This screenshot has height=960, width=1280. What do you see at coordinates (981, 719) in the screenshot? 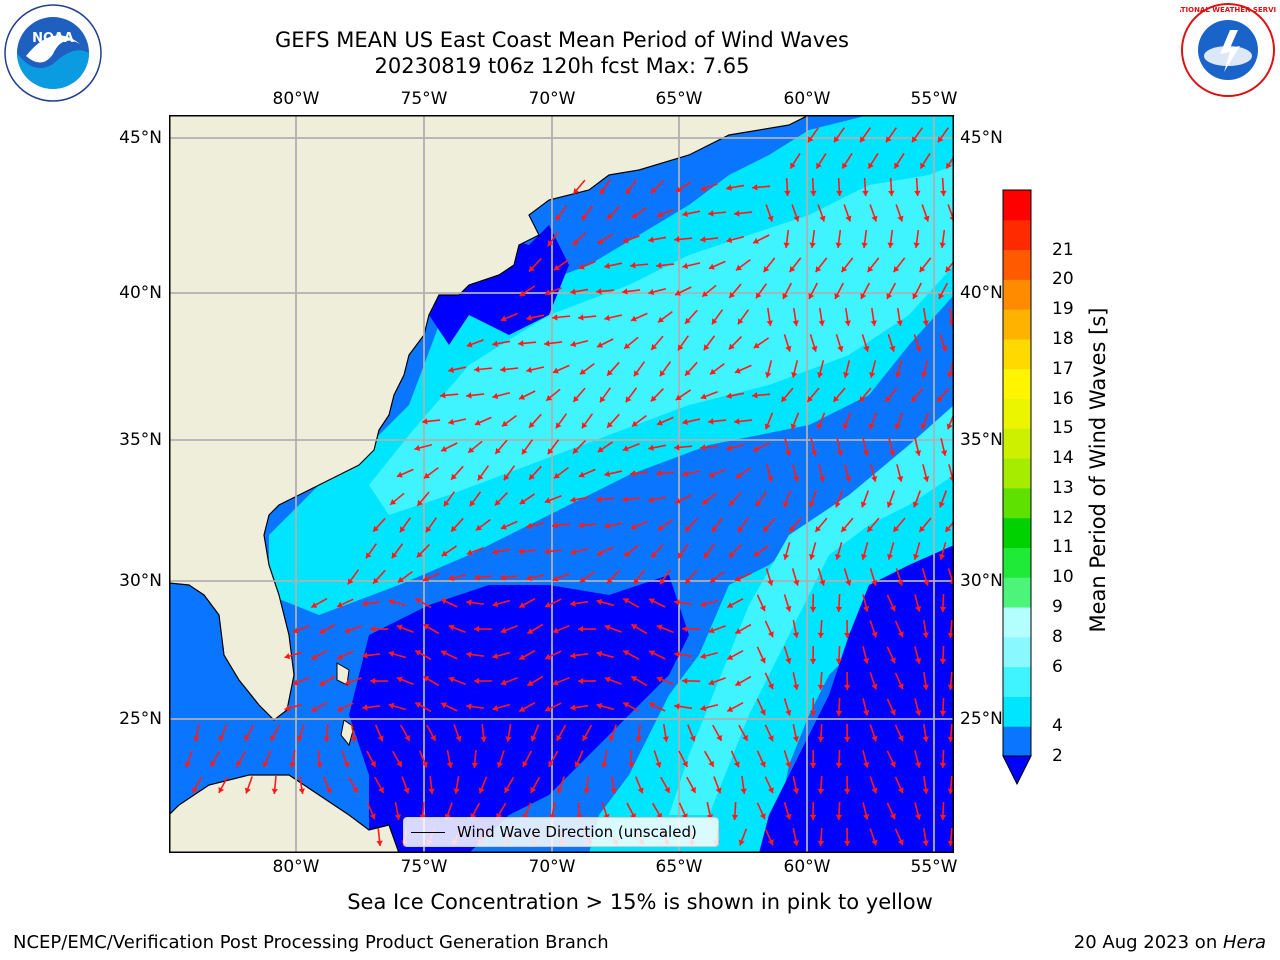
I see `lat-label-right-25n: 25°N` at bounding box center [981, 719].